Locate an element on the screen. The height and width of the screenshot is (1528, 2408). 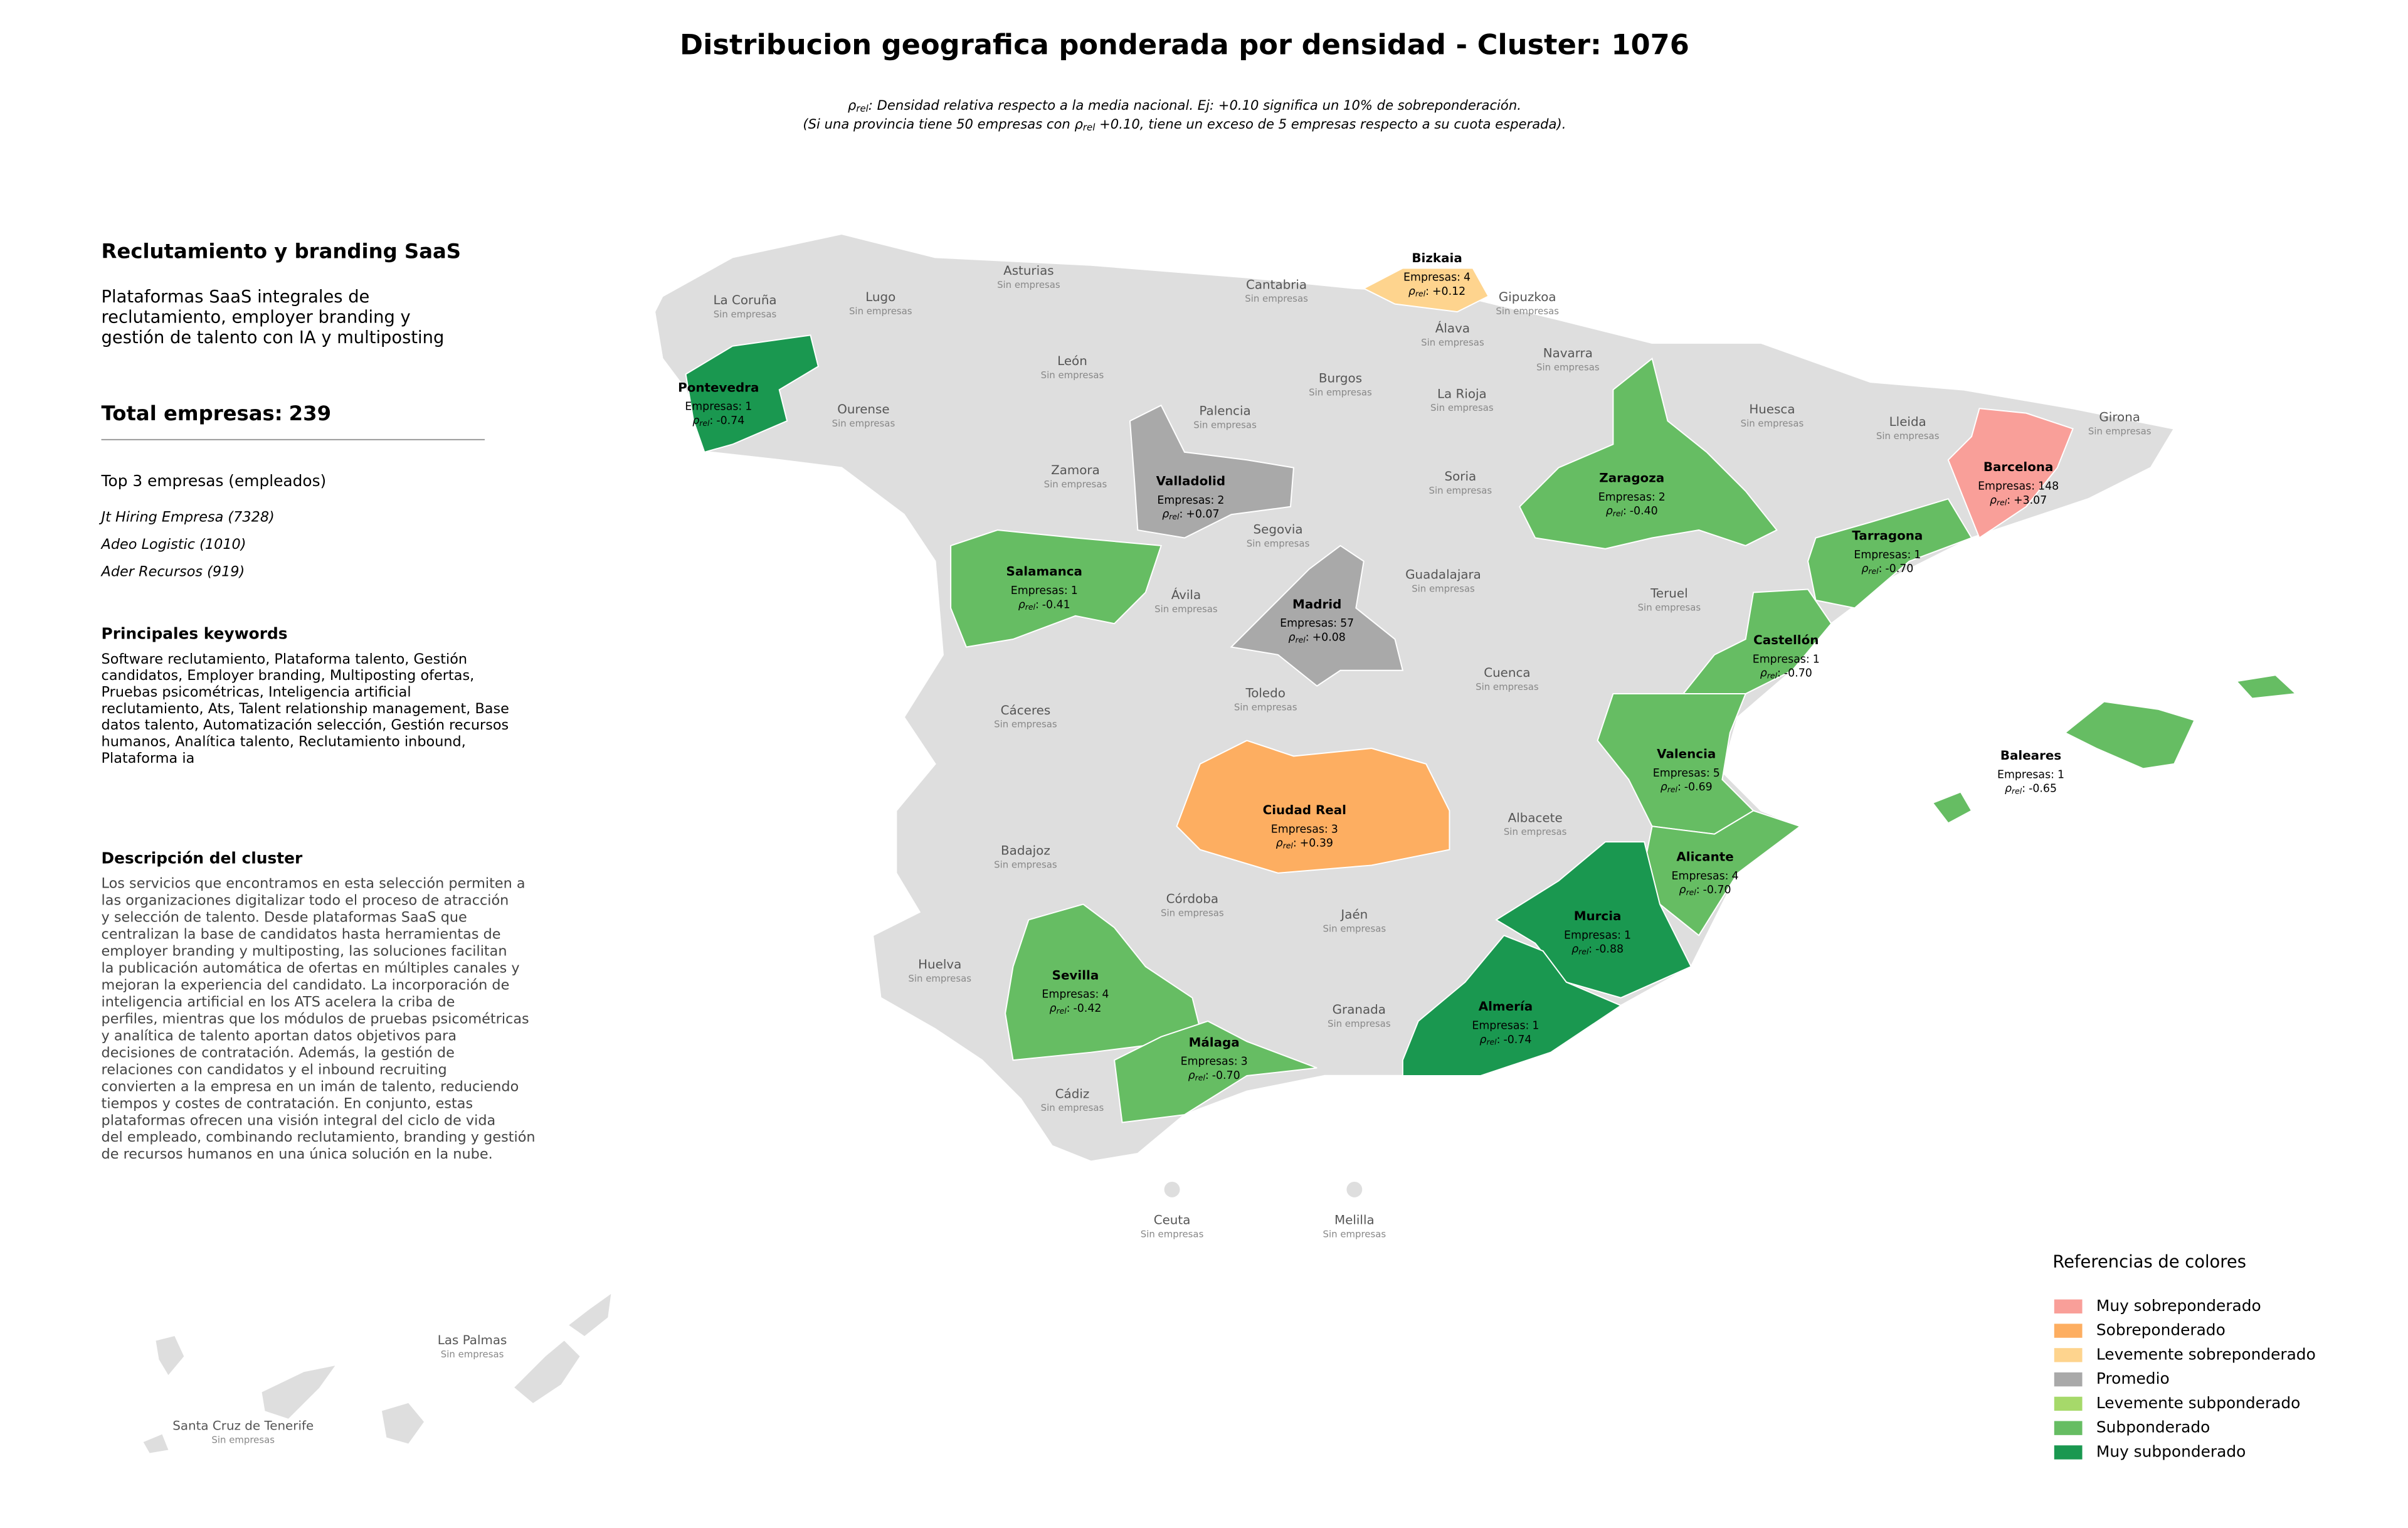
total: Total empresas: 239 is located at coordinates (217, 413).